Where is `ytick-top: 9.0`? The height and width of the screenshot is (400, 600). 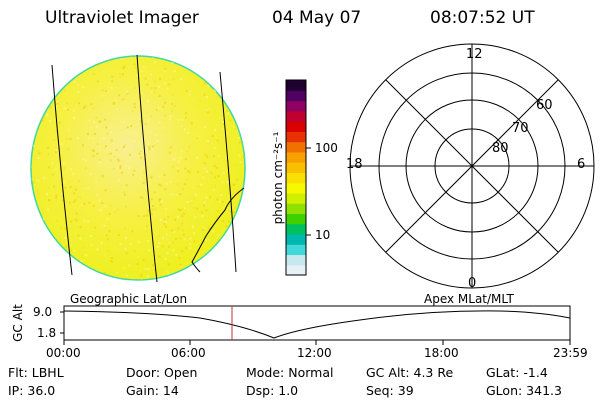
ytick-top: 9.0 is located at coordinates (43, 312).